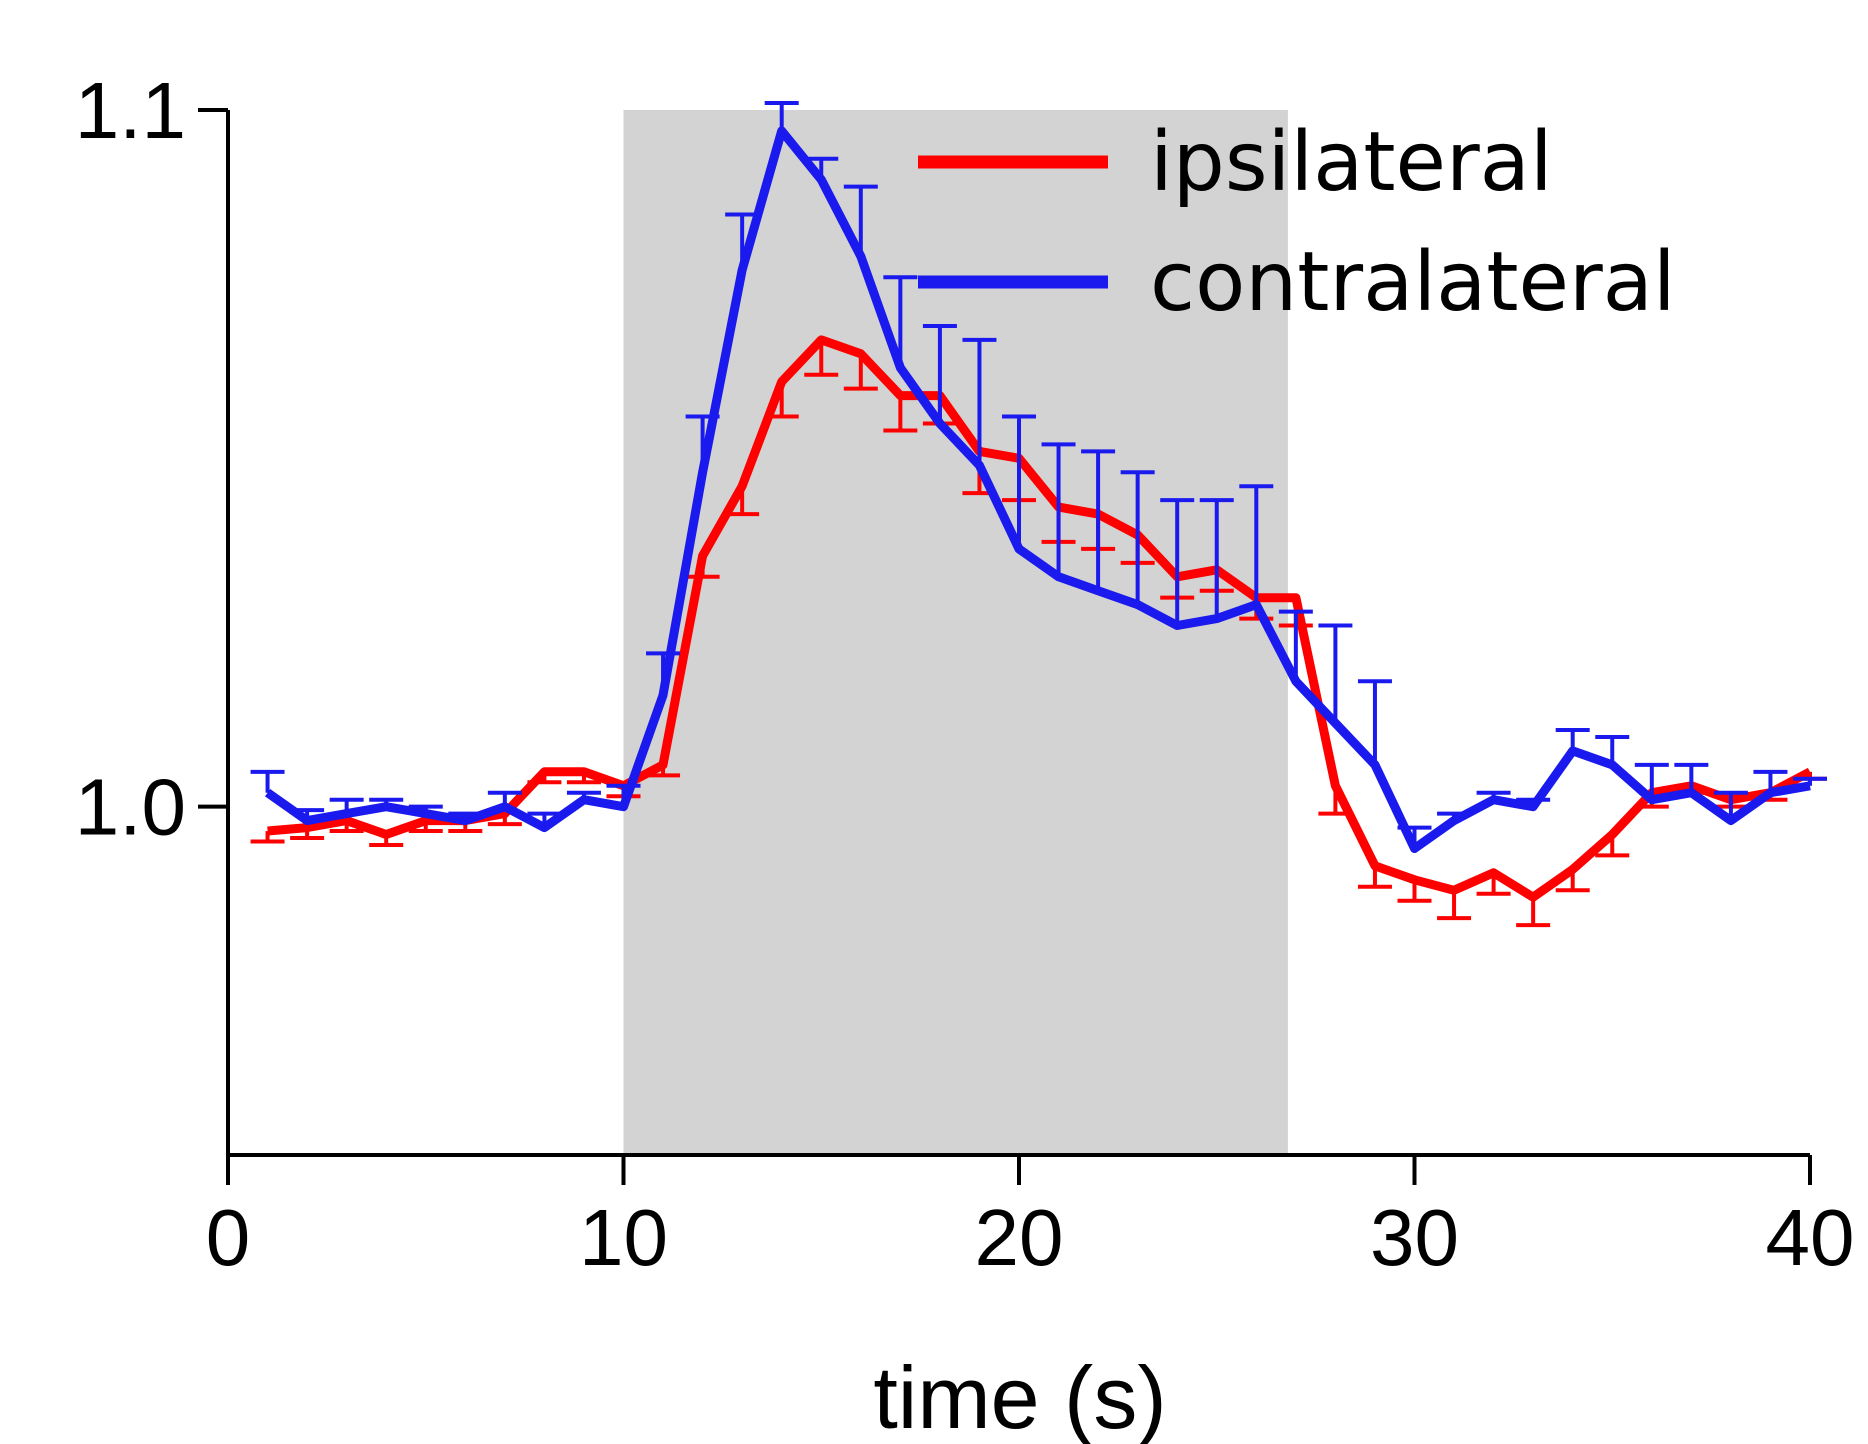  What do you see at coordinates (1414, 1237) in the screenshot?
I see `x-tick-label: 30` at bounding box center [1414, 1237].